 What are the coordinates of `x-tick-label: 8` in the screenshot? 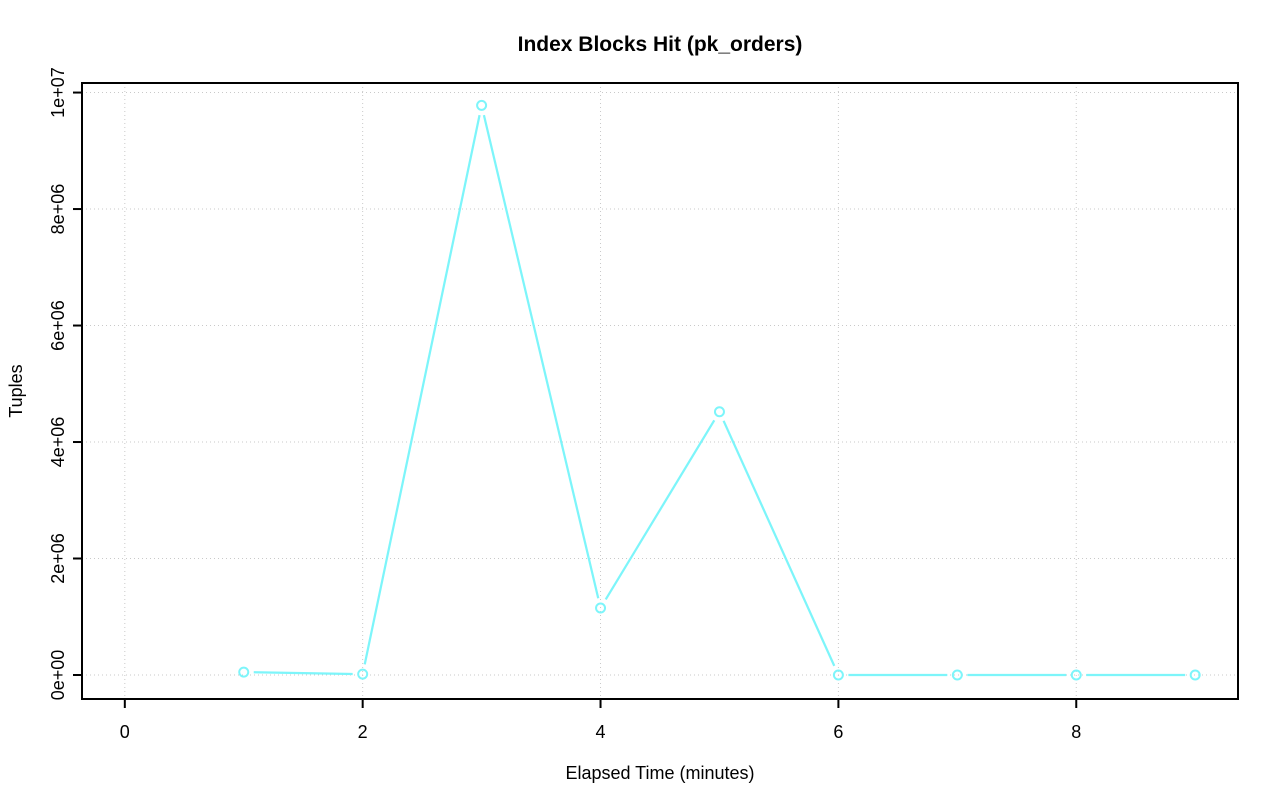 It's located at (1076, 732).